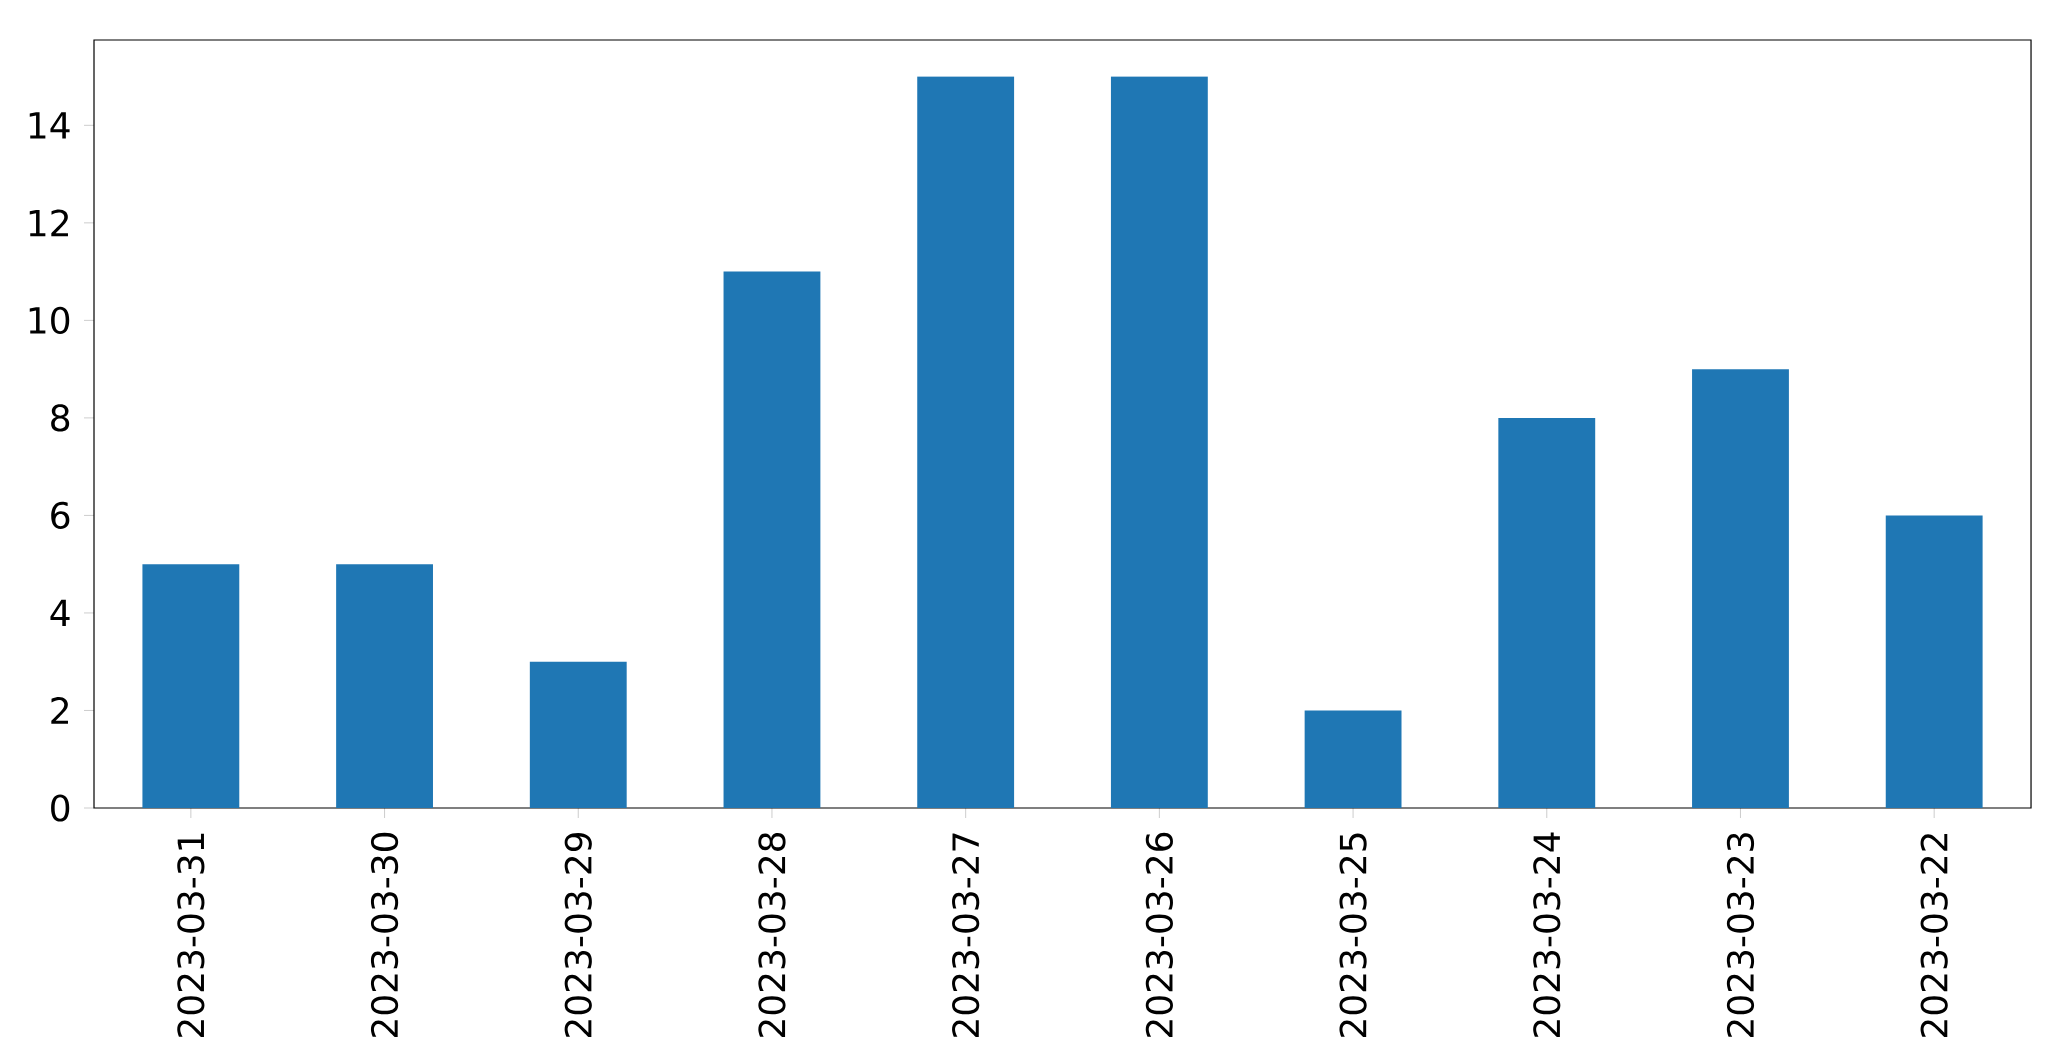 The width and height of the screenshot is (2071, 1061). I want to click on y-tick-label: 14, so click(49, 125).